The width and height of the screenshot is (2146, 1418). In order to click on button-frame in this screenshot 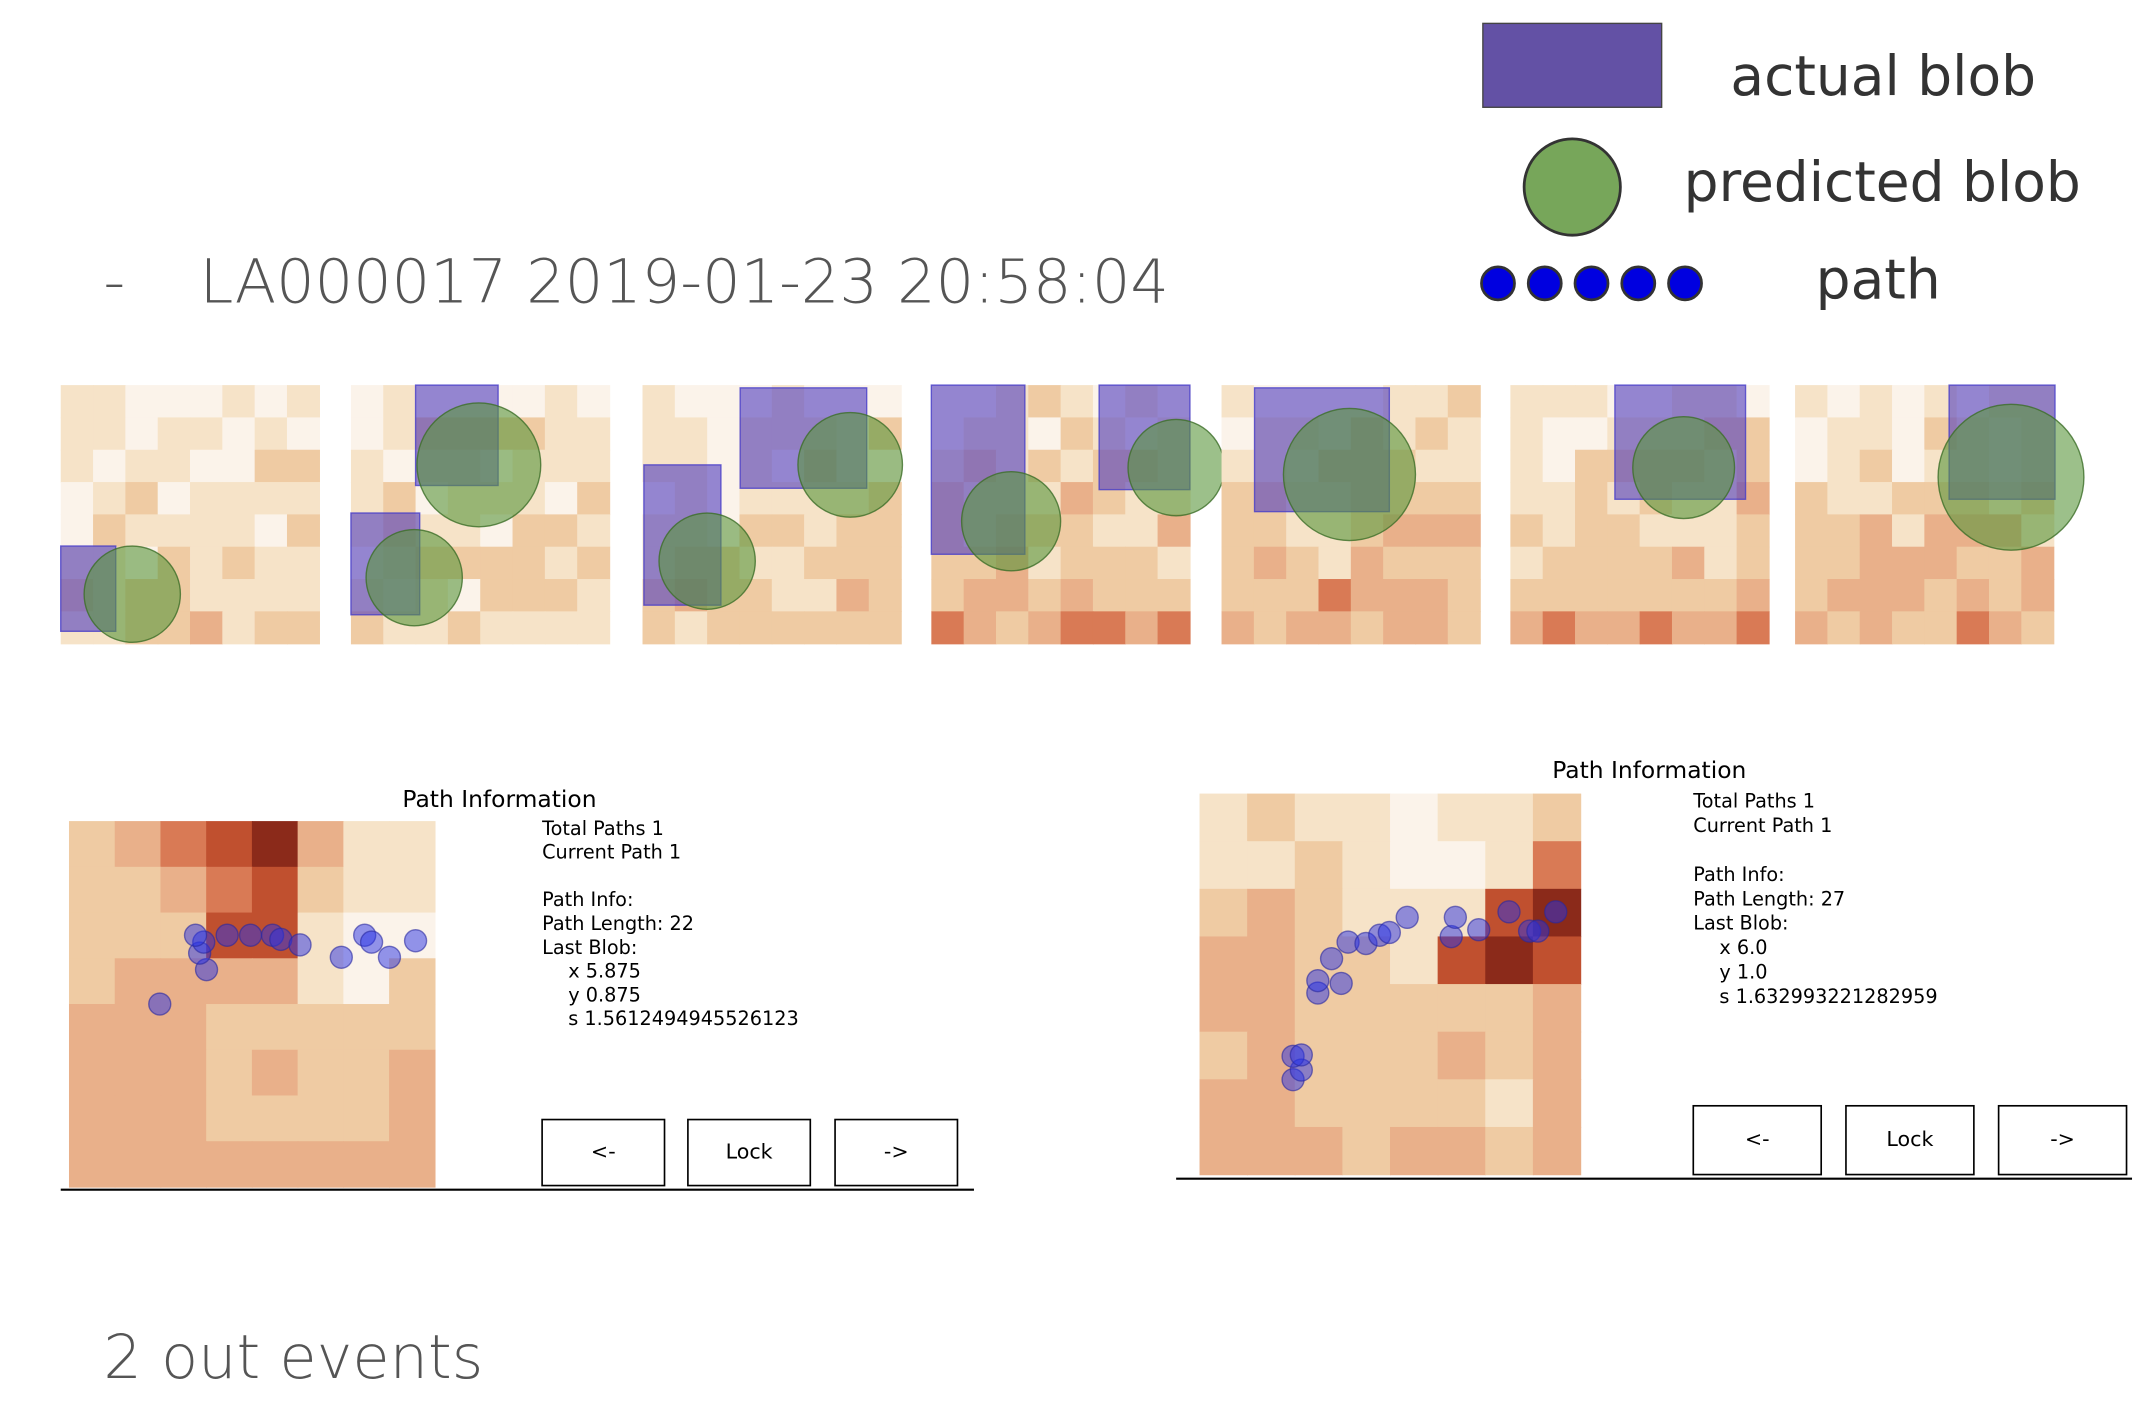, I will do `click(2062, 1140)`.